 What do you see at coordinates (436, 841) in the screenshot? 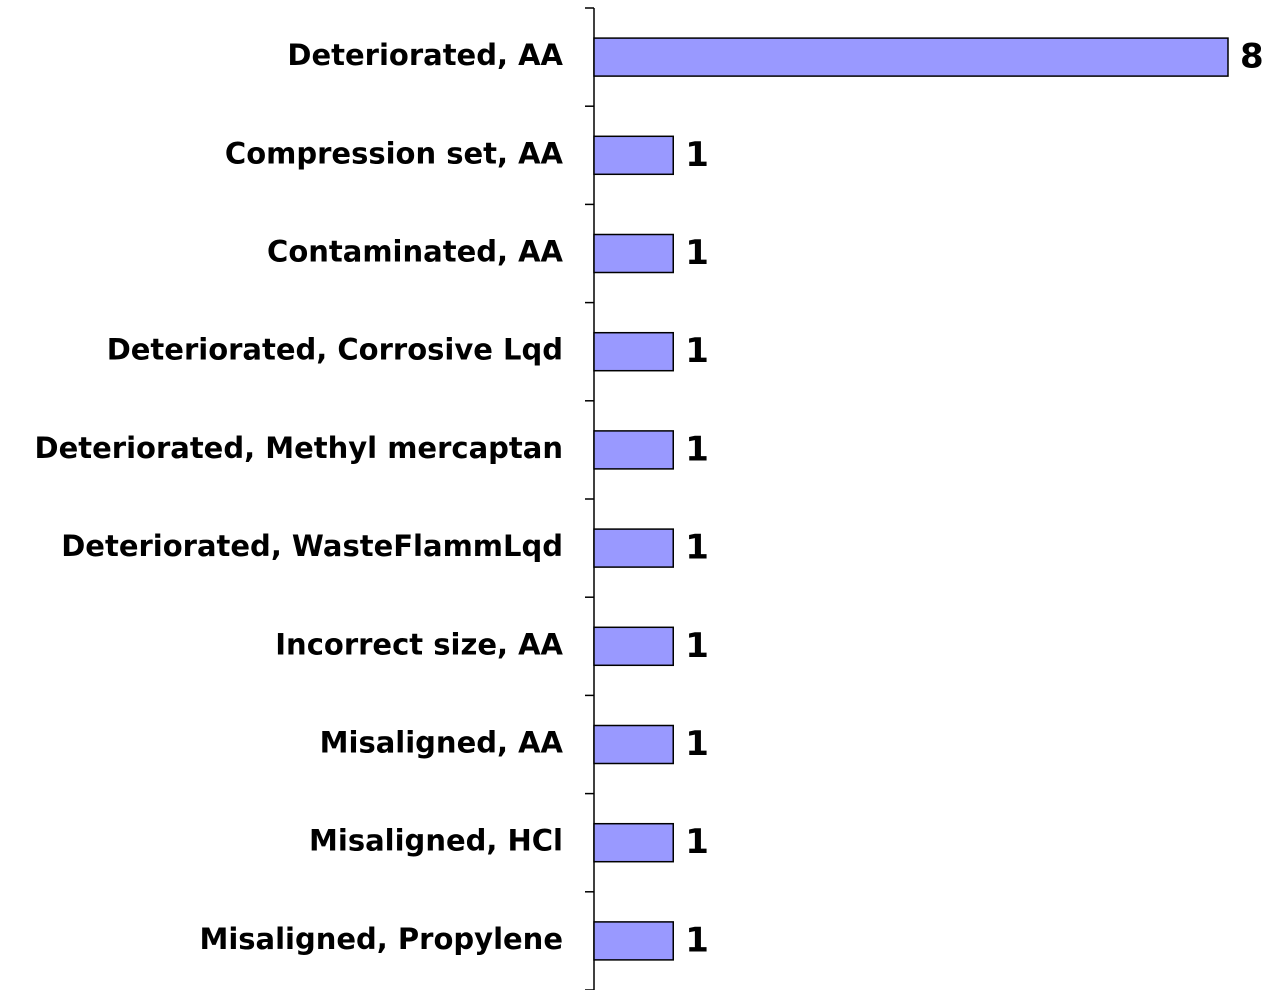
I see `category-label: Misaligned, HCl` at bounding box center [436, 841].